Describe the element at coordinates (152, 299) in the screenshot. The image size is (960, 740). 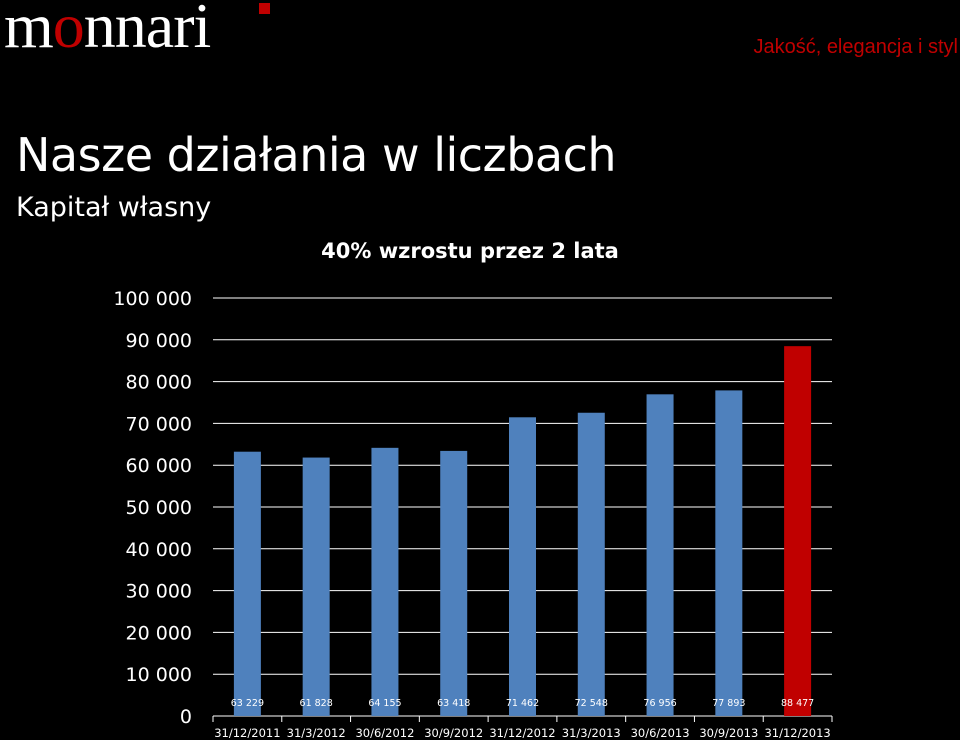
I see `y-tick-label: 100 000` at that location.